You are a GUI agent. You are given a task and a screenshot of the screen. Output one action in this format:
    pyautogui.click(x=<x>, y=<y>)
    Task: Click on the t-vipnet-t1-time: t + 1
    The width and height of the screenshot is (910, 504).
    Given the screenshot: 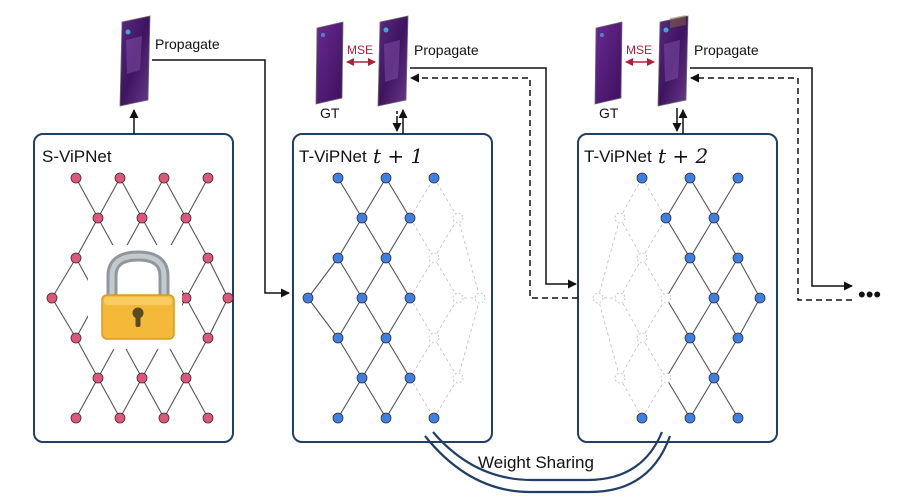 What is the action you would take?
    pyautogui.click(x=398, y=156)
    